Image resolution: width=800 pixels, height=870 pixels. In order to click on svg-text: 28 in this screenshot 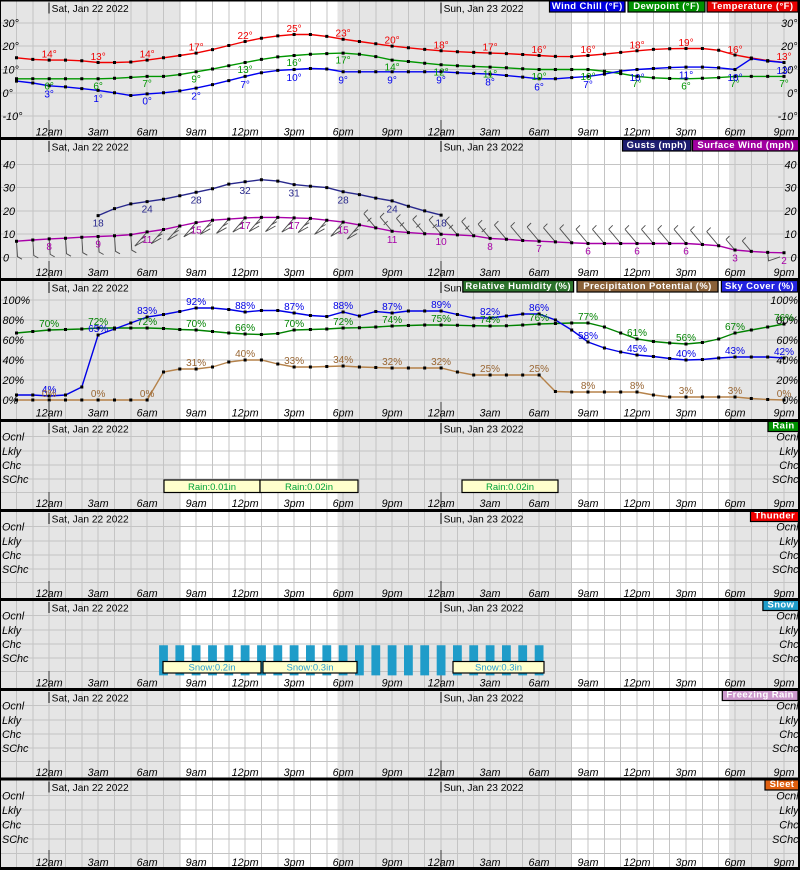, I will do `click(197, 200)`.